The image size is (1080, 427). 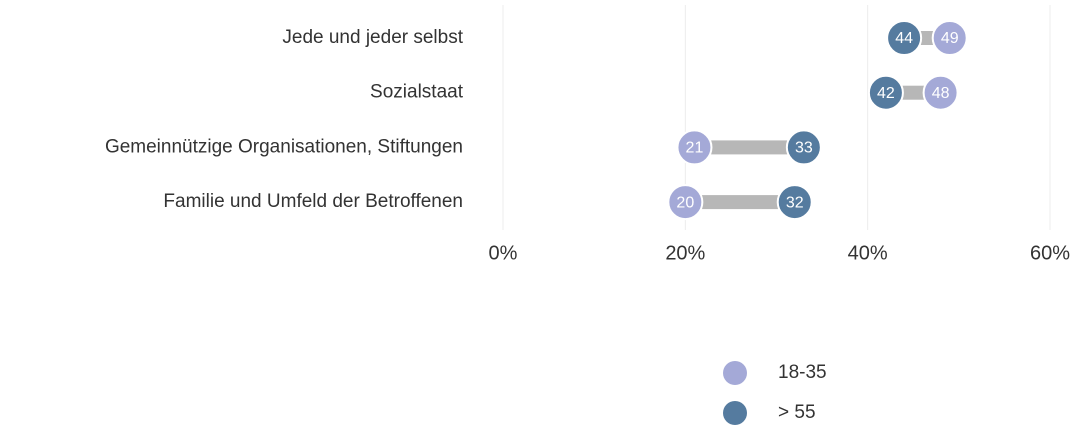 I want to click on data-label: 48, so click(x=941, y=93).